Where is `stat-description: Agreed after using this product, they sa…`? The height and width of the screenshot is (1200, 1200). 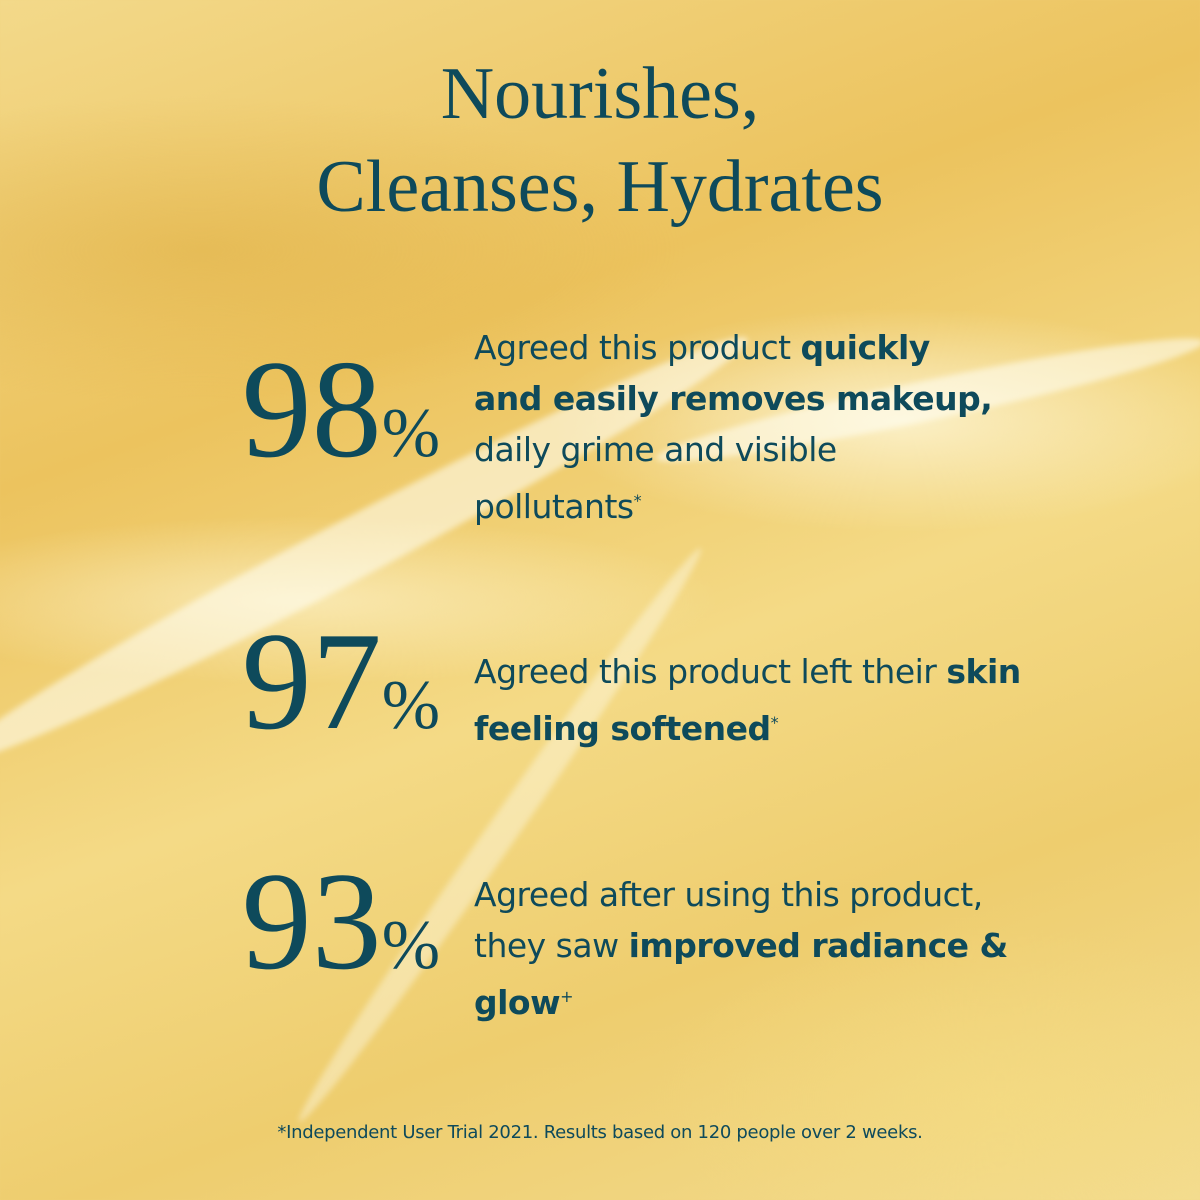
stat-description: Agreed after using this product, they sa… is located at coordinates (744, 948).